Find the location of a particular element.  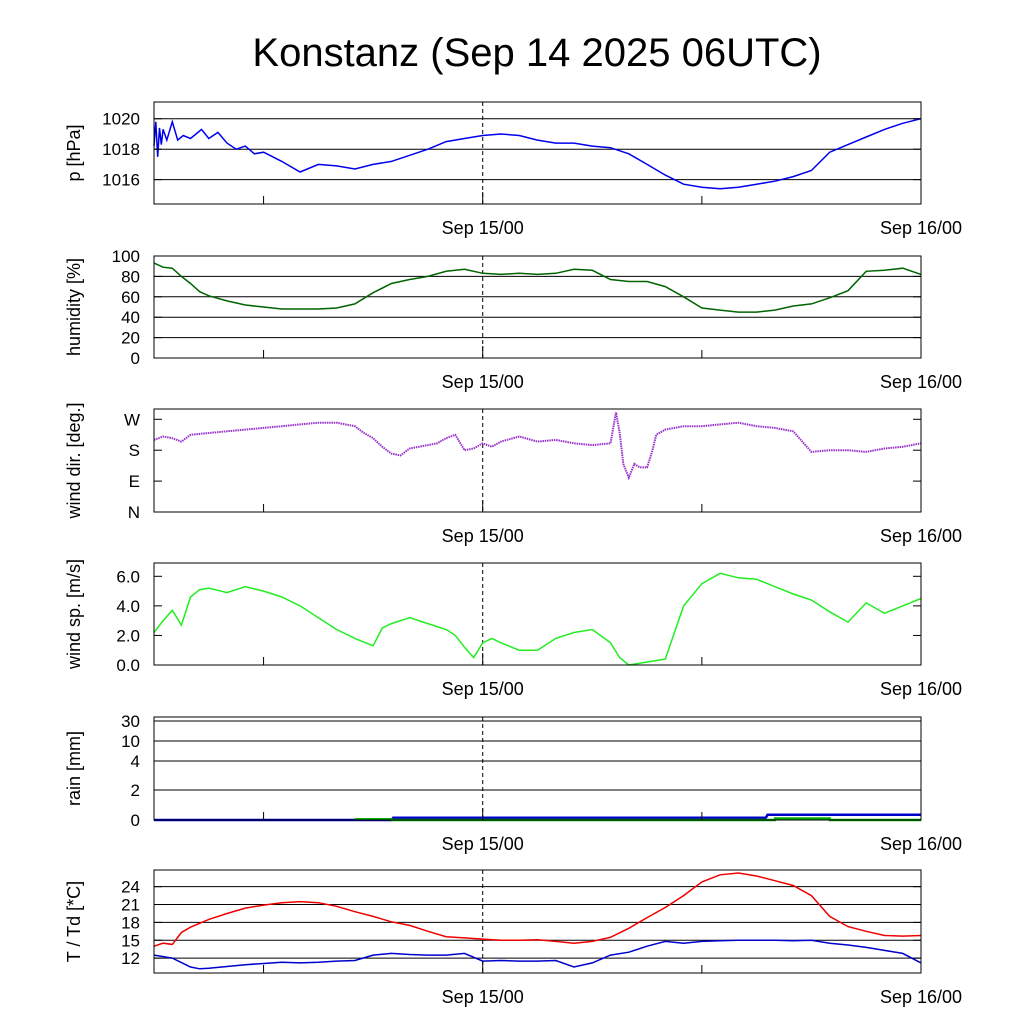

wind-direction-xtick-label: Sep 16/00 is located at coordinates (921, 536).